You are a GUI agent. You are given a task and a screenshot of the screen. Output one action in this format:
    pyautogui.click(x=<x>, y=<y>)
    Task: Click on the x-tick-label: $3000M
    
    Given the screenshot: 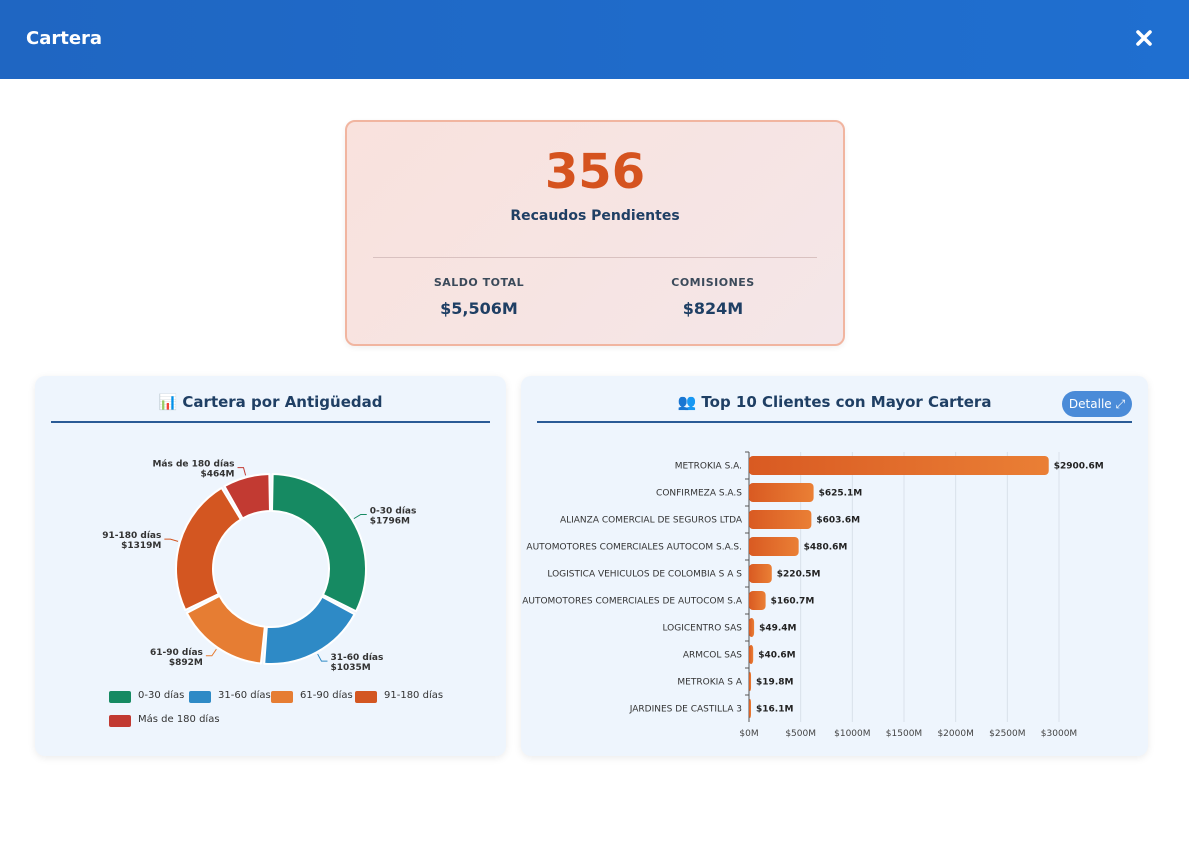 What is the action you would take?
    pyautogui.click(x=1059, y=734)
    